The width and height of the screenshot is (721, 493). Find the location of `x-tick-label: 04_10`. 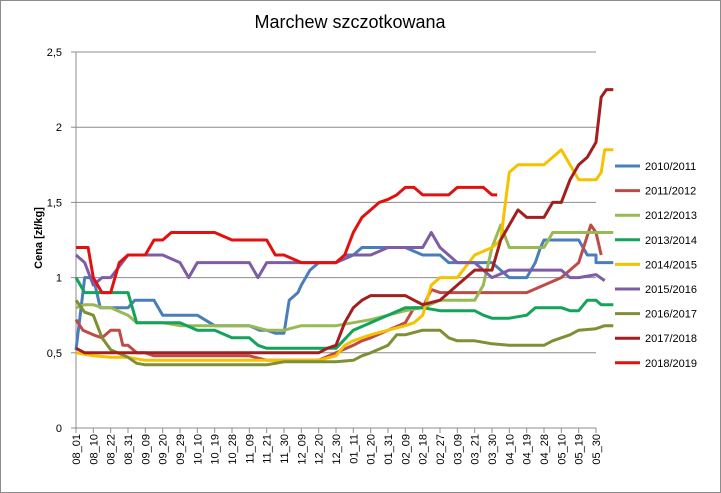

x-tick-label: 04_10 is located at coordinates (510, 449).